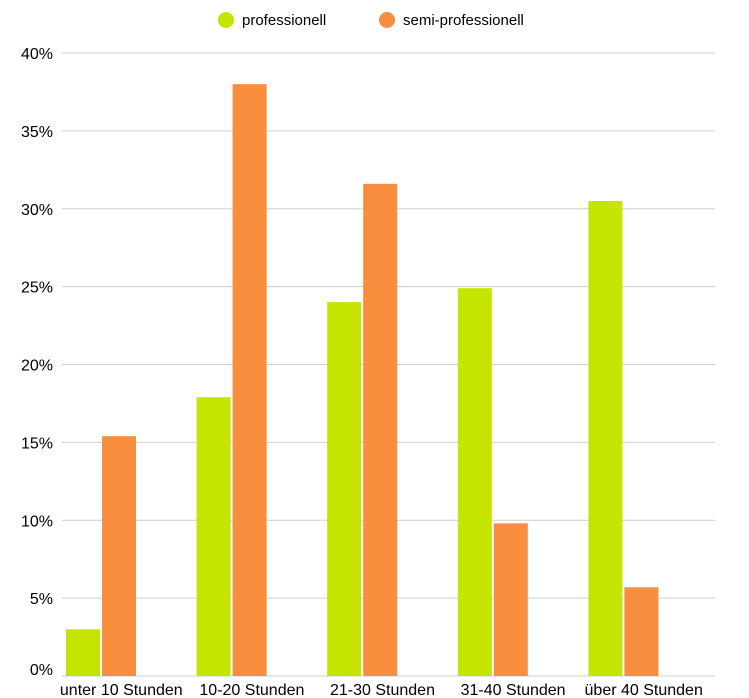  What do you see at coordinates (37, 210) in the screenshot?
I see `y-tick-label: 30%` at bounding box center [37, 210].